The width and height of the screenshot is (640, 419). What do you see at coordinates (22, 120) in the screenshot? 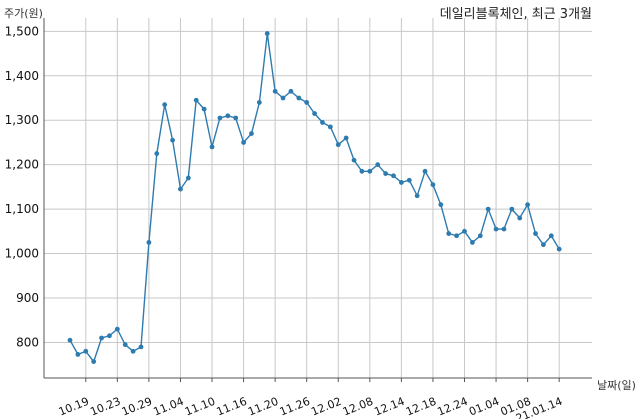
I see `y-tick-label: 1,300` at bounding box center [22, 120].